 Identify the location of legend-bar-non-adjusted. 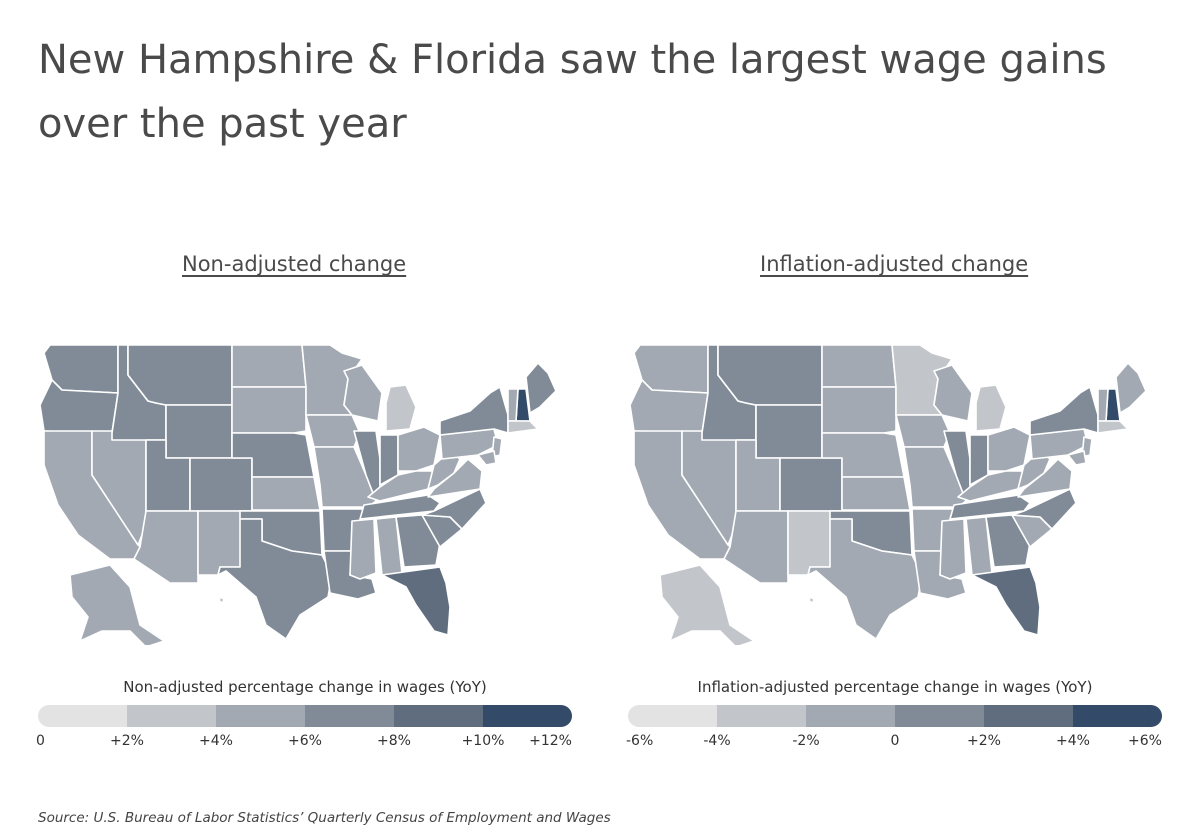
(305, 716).